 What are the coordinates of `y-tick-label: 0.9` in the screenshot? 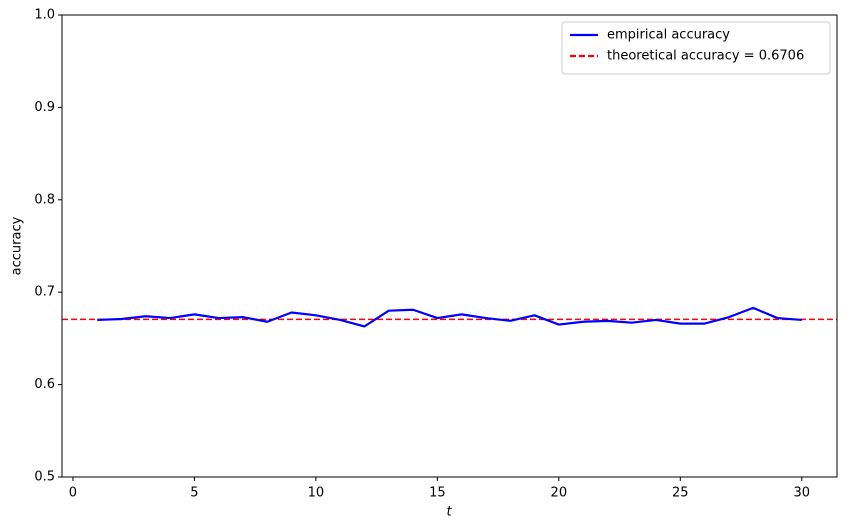 It's located at (44, 107).